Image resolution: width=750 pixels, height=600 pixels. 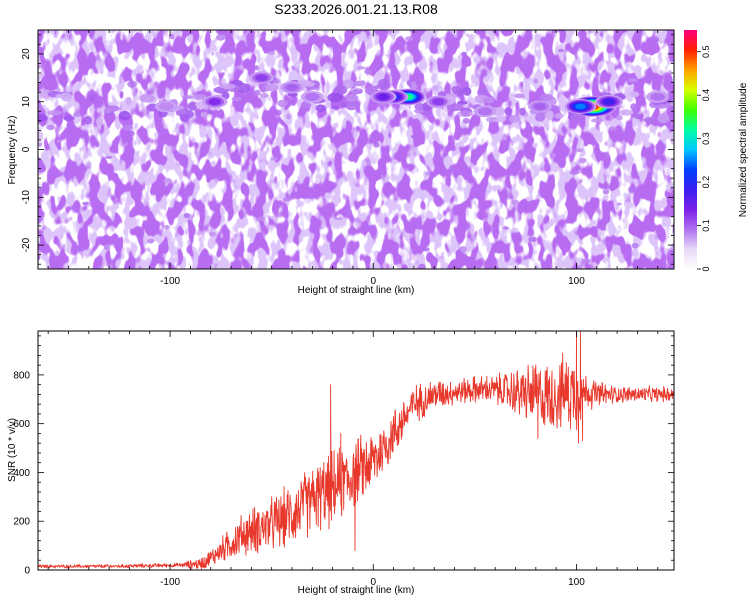 I want to click on colorbar-tick-label: 0.3, so click(x=706, y=138).